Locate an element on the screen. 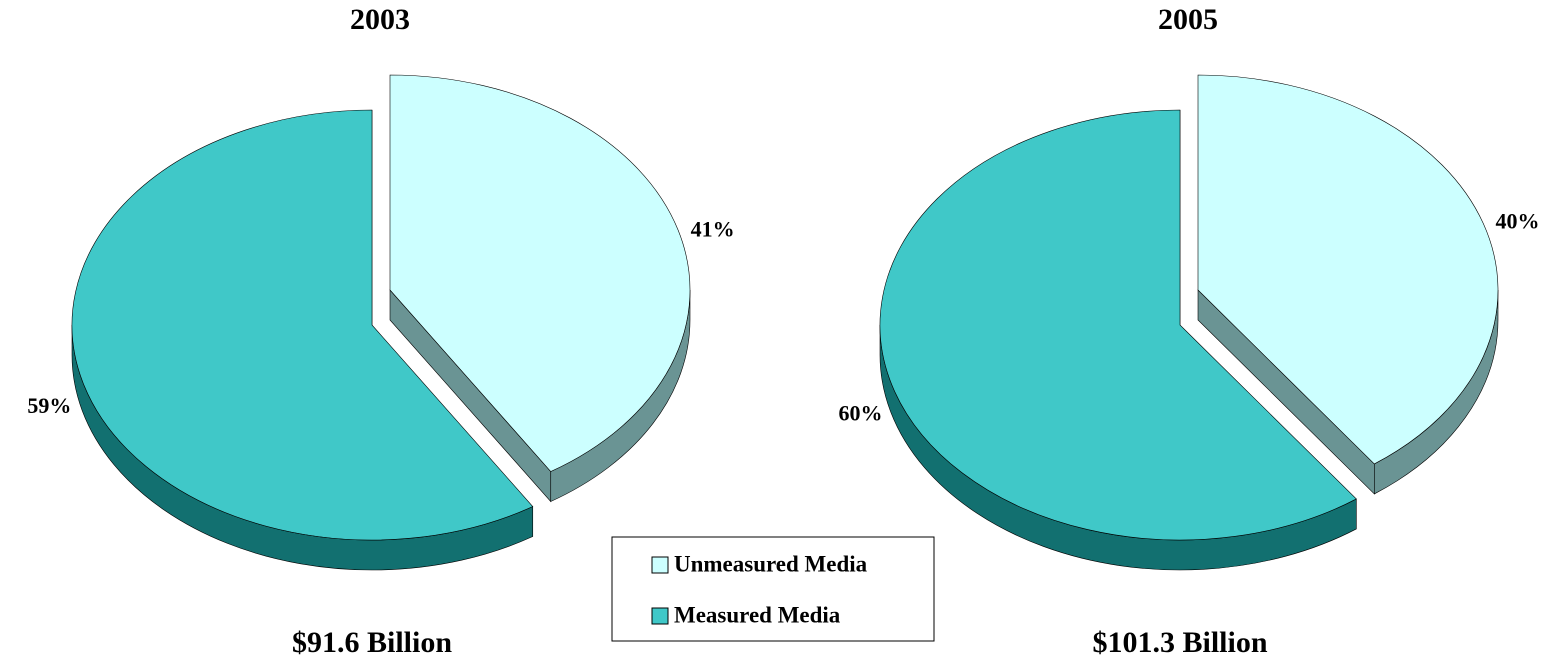  legend-label: Measured Media is located at coordinates (757, 614).